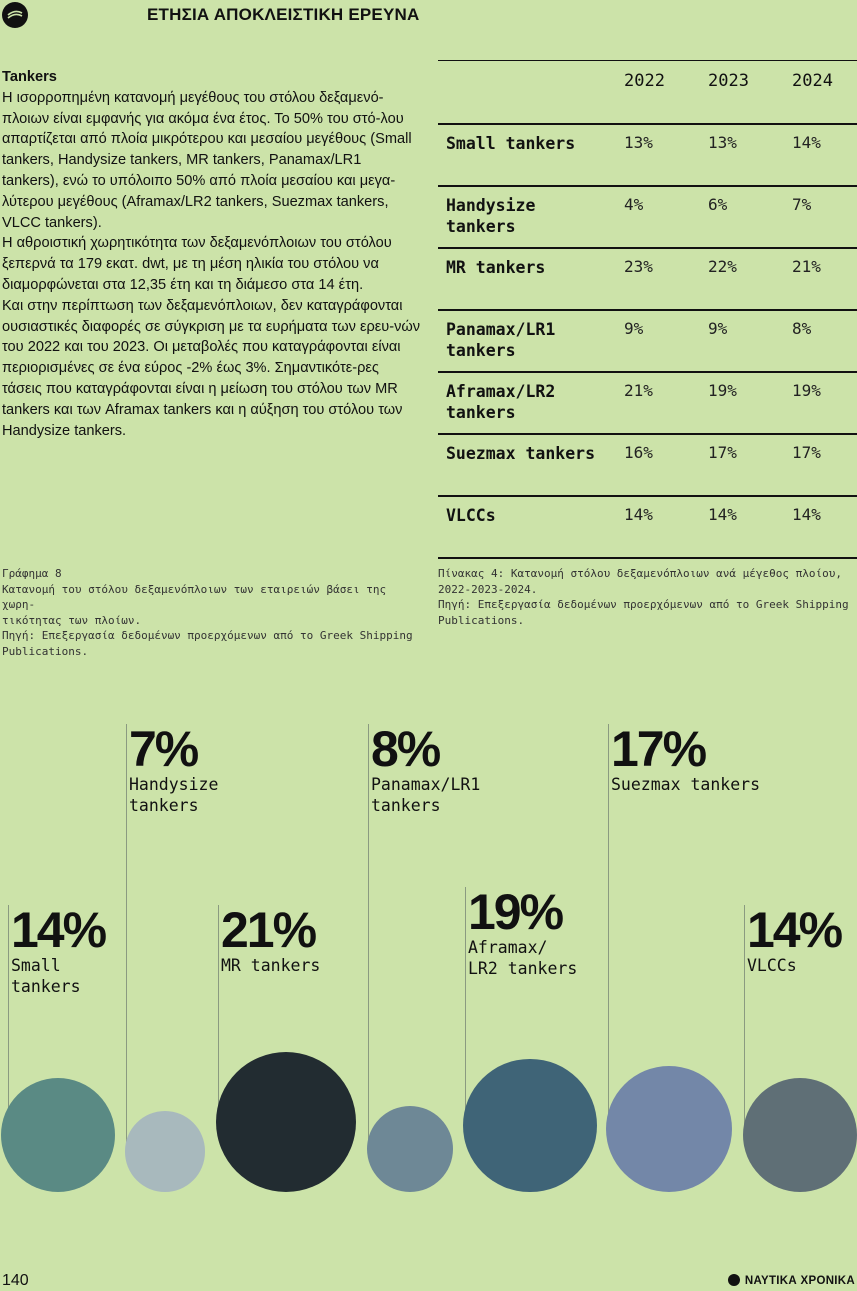 This screenshot has width=857, height=1291. What do you see at coordinates (164, 749) in the screenshot?
I see `bubble-value-label: 7%` at bounding box center [164, 749].